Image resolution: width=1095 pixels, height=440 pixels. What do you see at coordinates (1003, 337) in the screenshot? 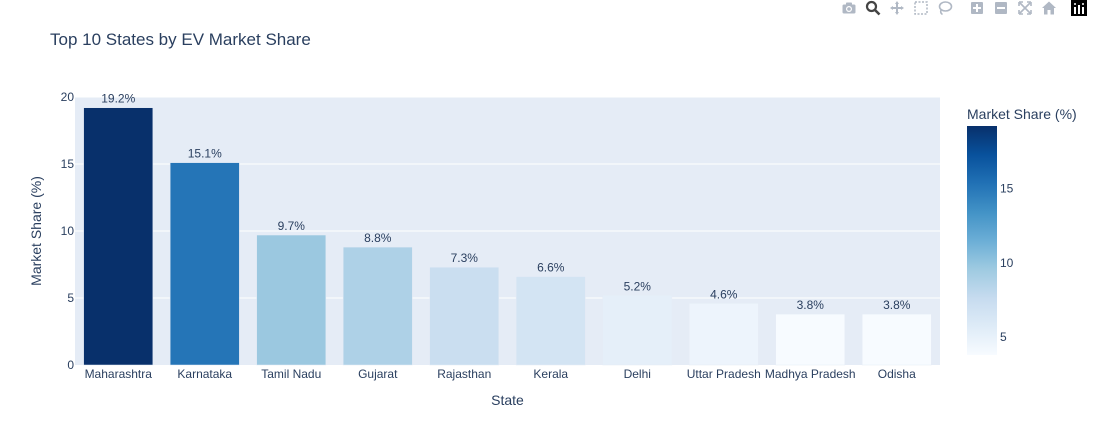
I see `colorbar-tick-label: 5` at bounding box center [1003, 337].